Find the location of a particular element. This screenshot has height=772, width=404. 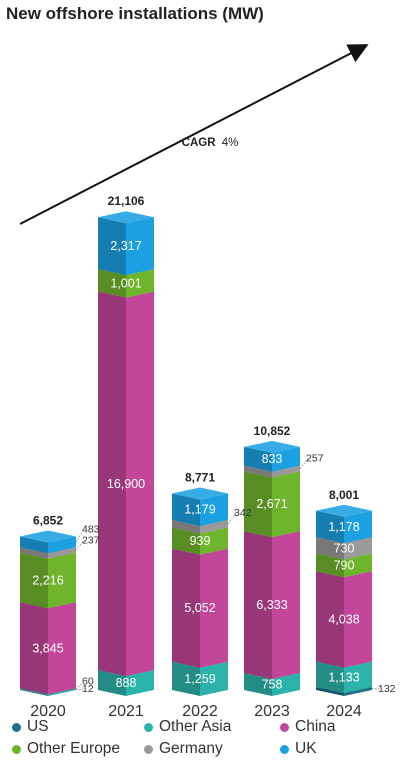

value-label-germany-2020: 237 is located at coordinates (91, 540).